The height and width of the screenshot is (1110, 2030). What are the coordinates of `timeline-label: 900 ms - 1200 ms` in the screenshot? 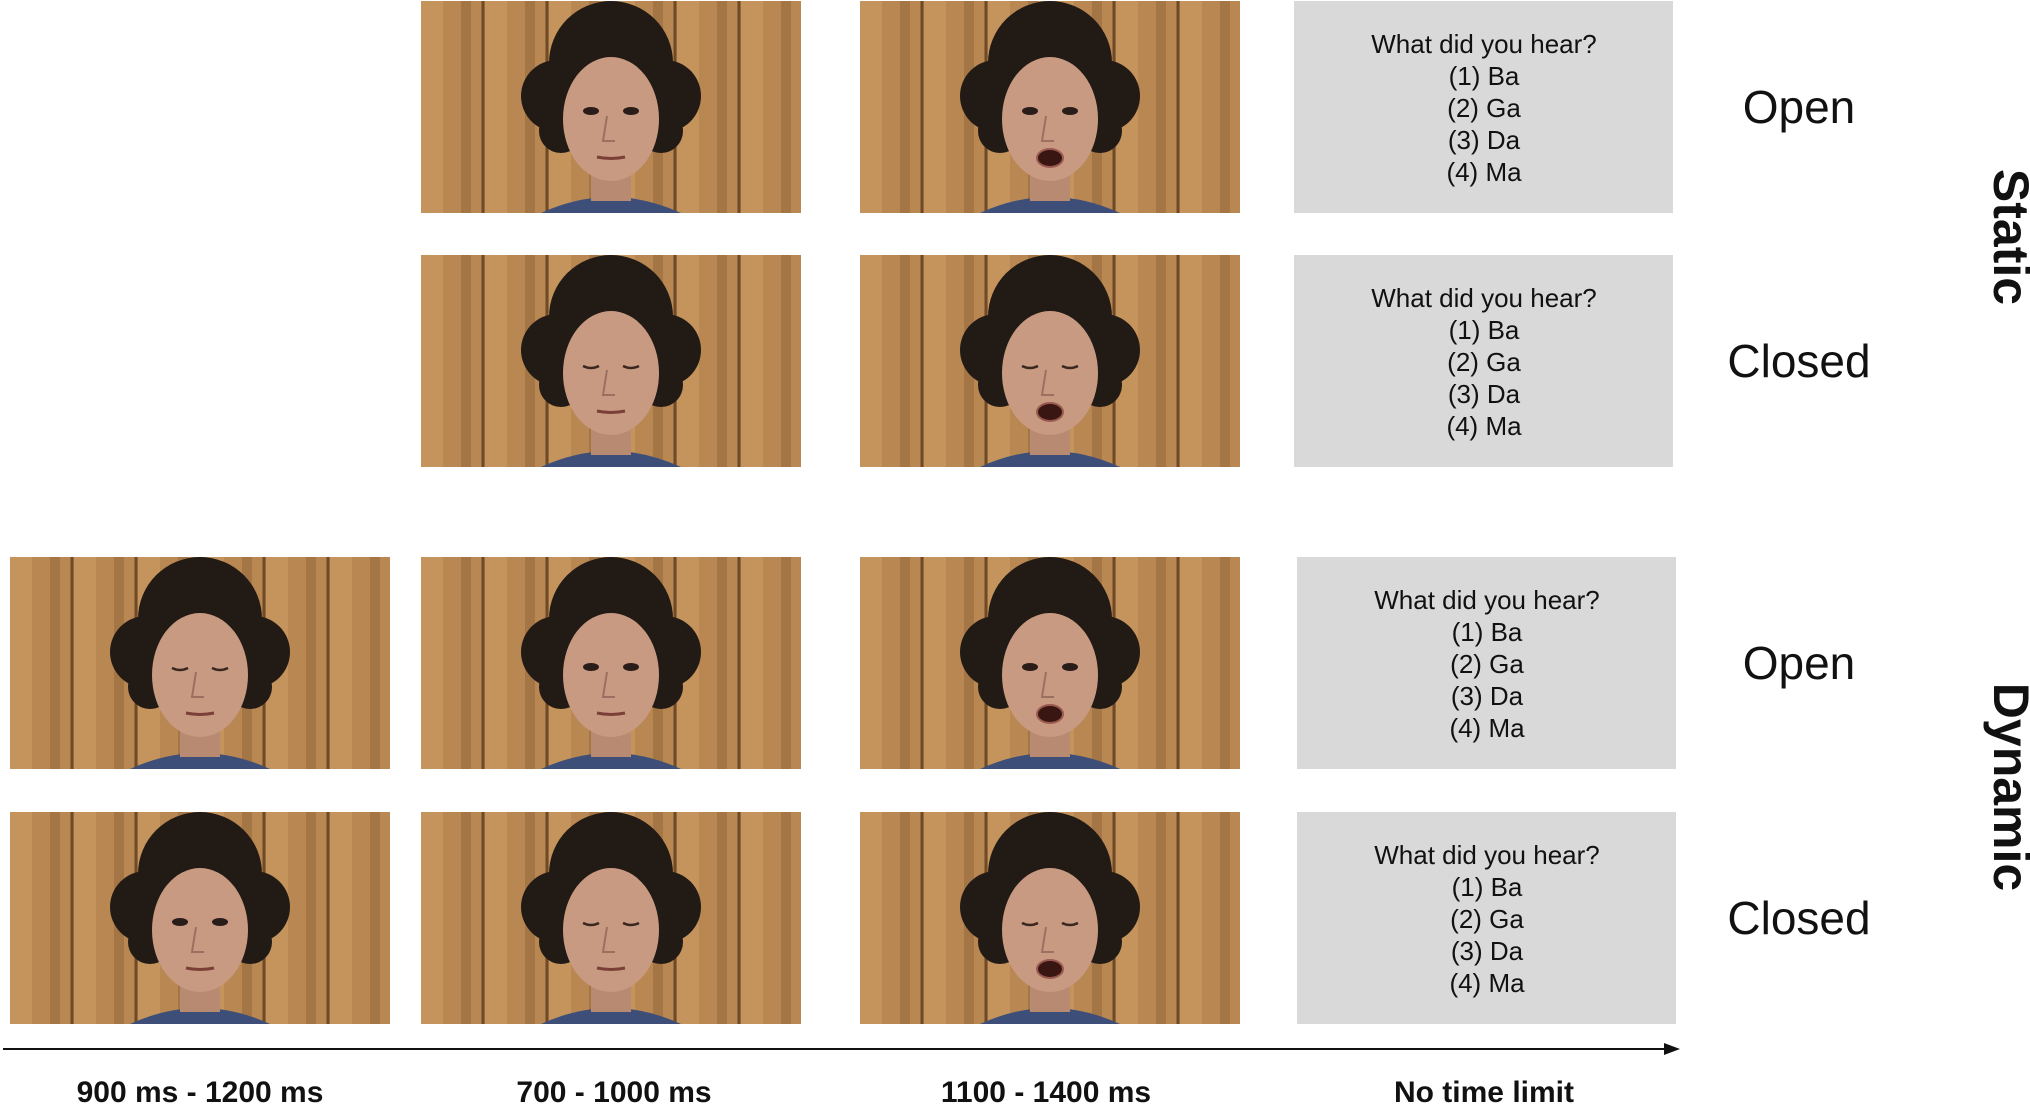 It's located at (200, 1092).